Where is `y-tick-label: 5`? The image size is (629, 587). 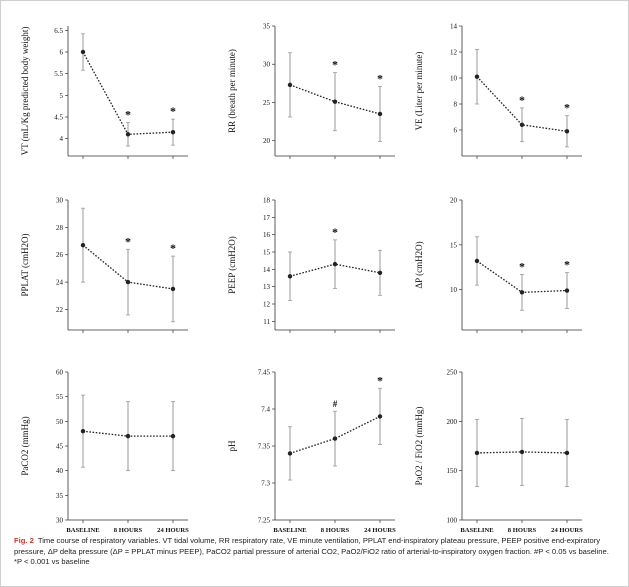 y-tick-label: 5 is located at coordinates (62, 96).